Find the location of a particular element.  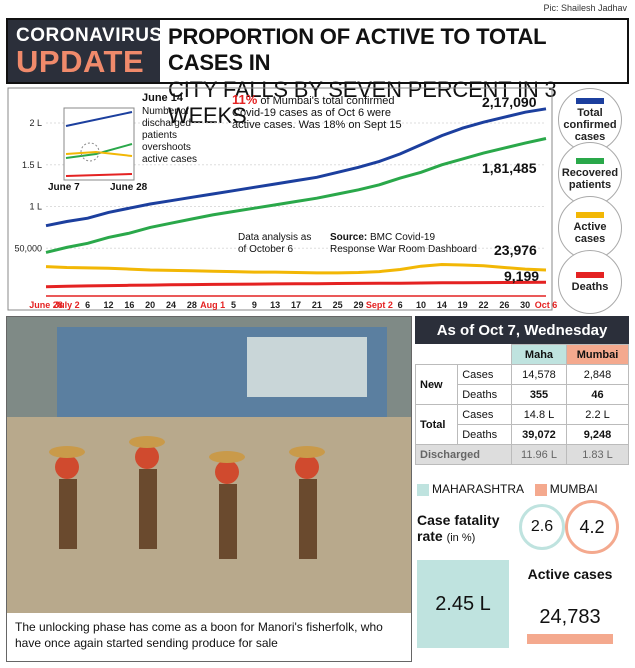

label-total: 2,17,090 is located at coordinates (509, 102).